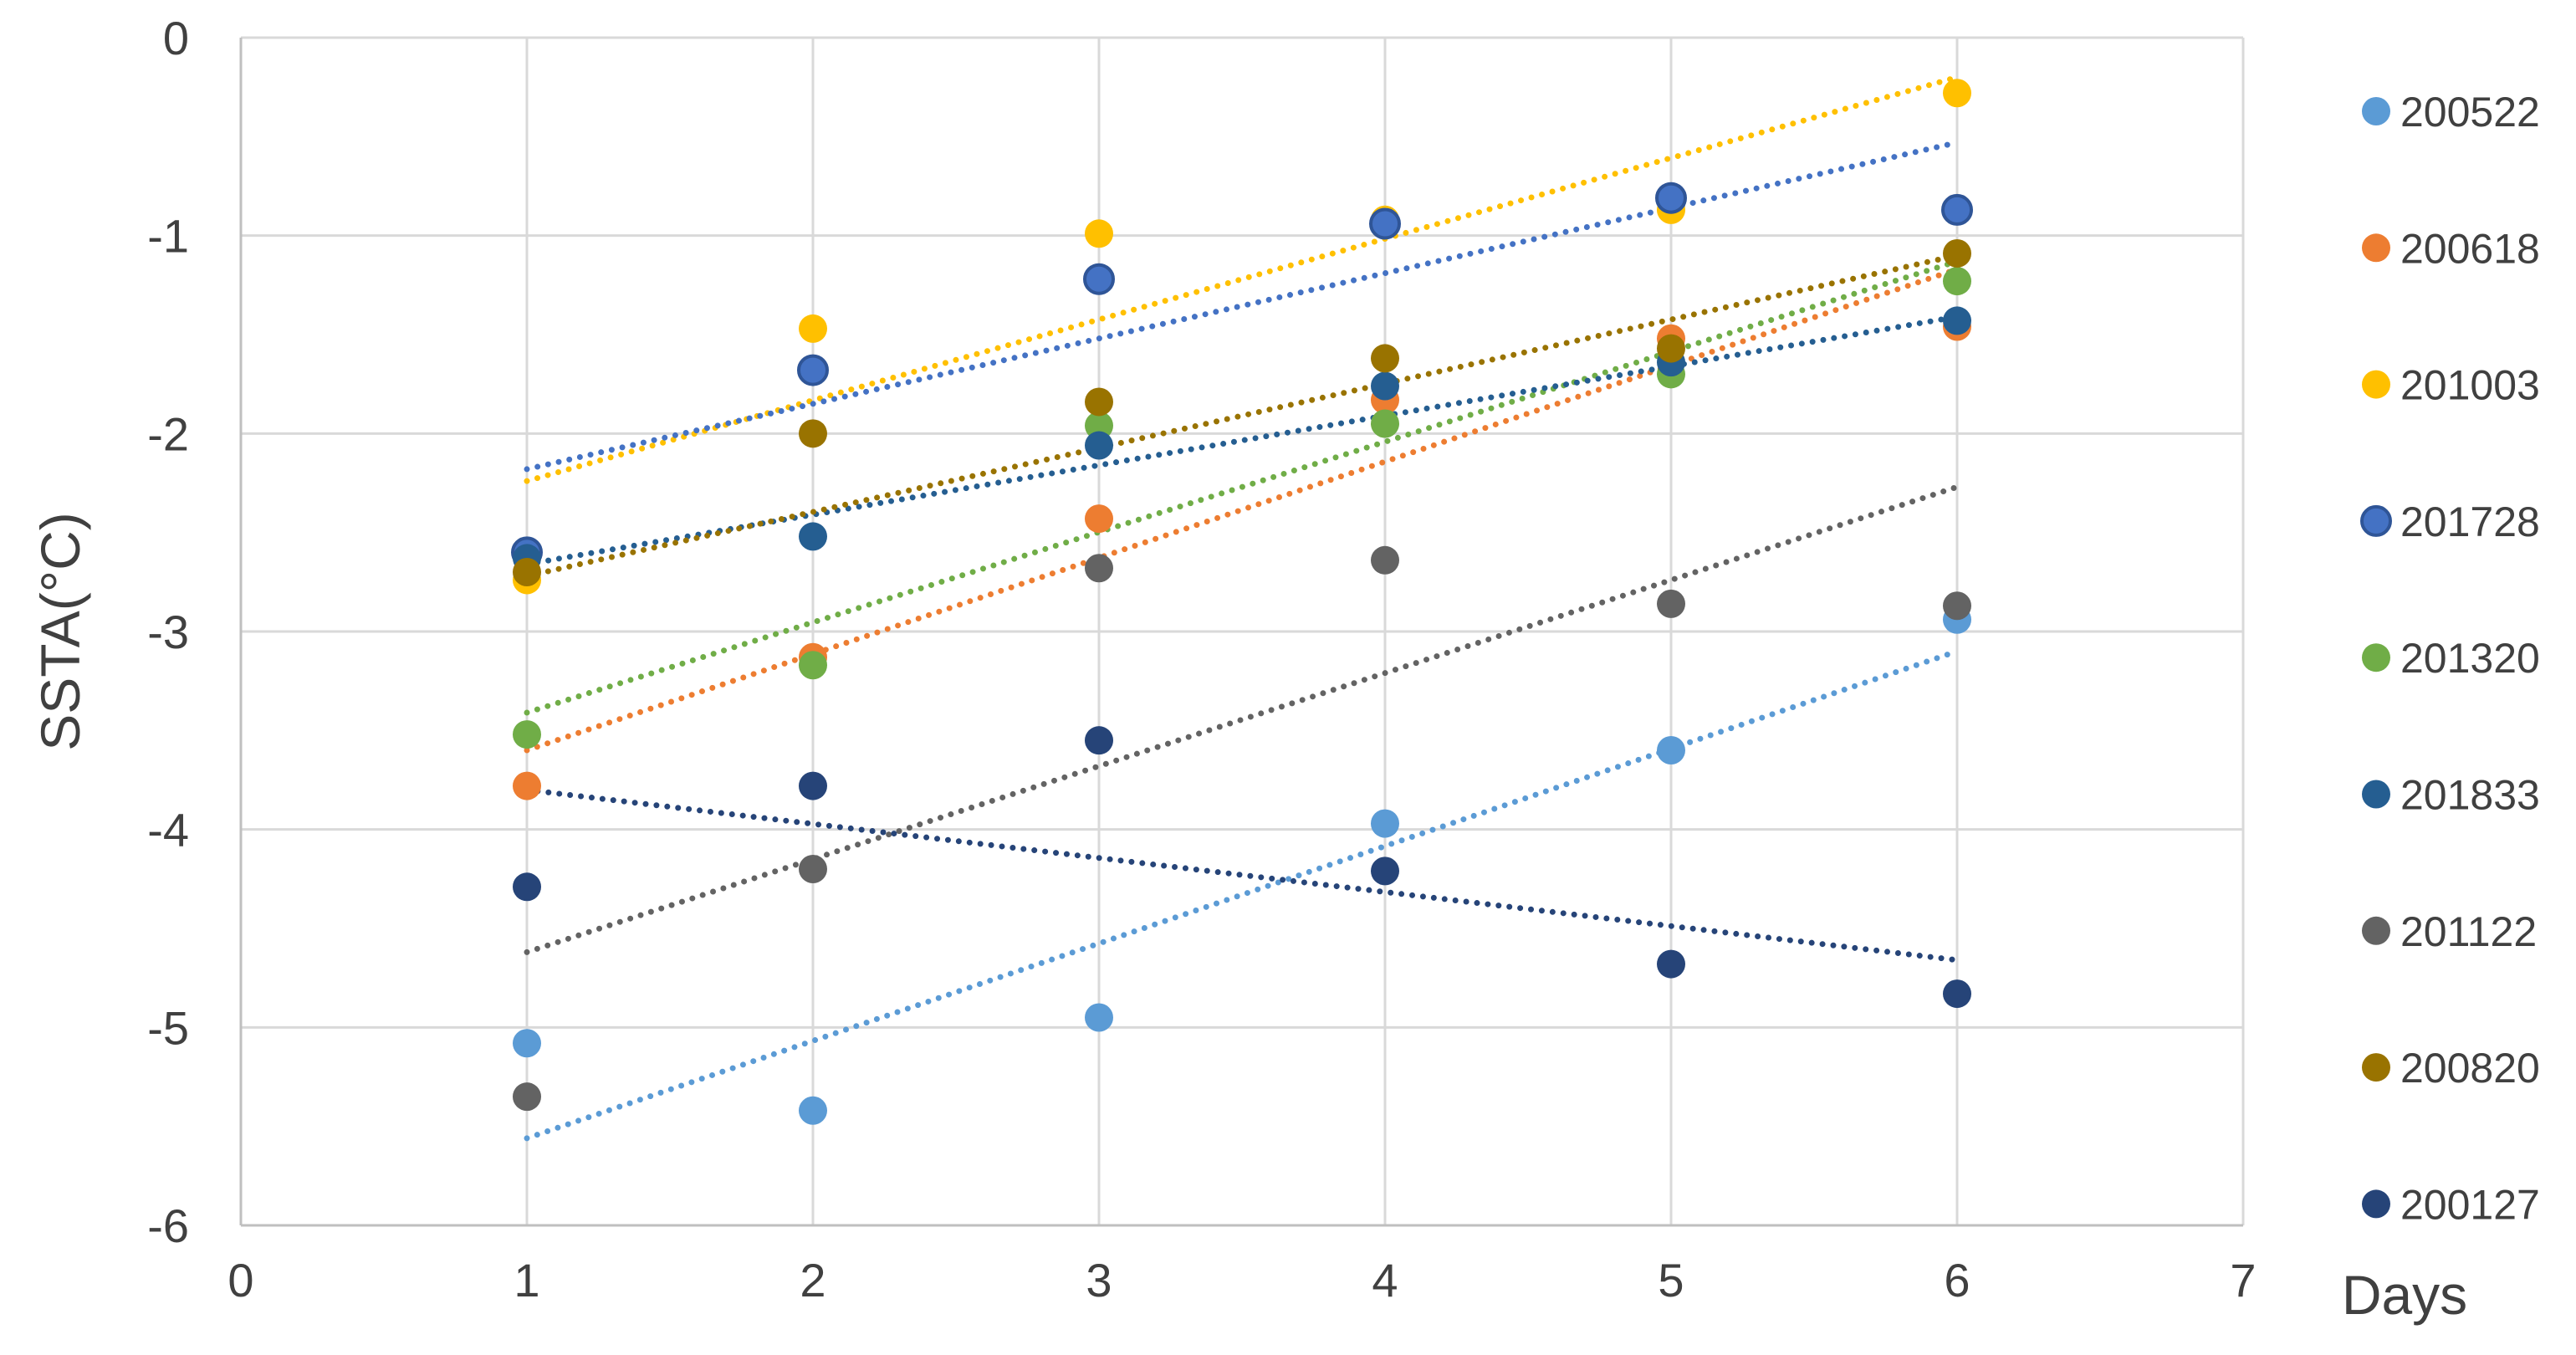 The height and width of the screenshot is (1355, 2576). I want to click on legend-label-201833: 201833, so click(2470, 796).